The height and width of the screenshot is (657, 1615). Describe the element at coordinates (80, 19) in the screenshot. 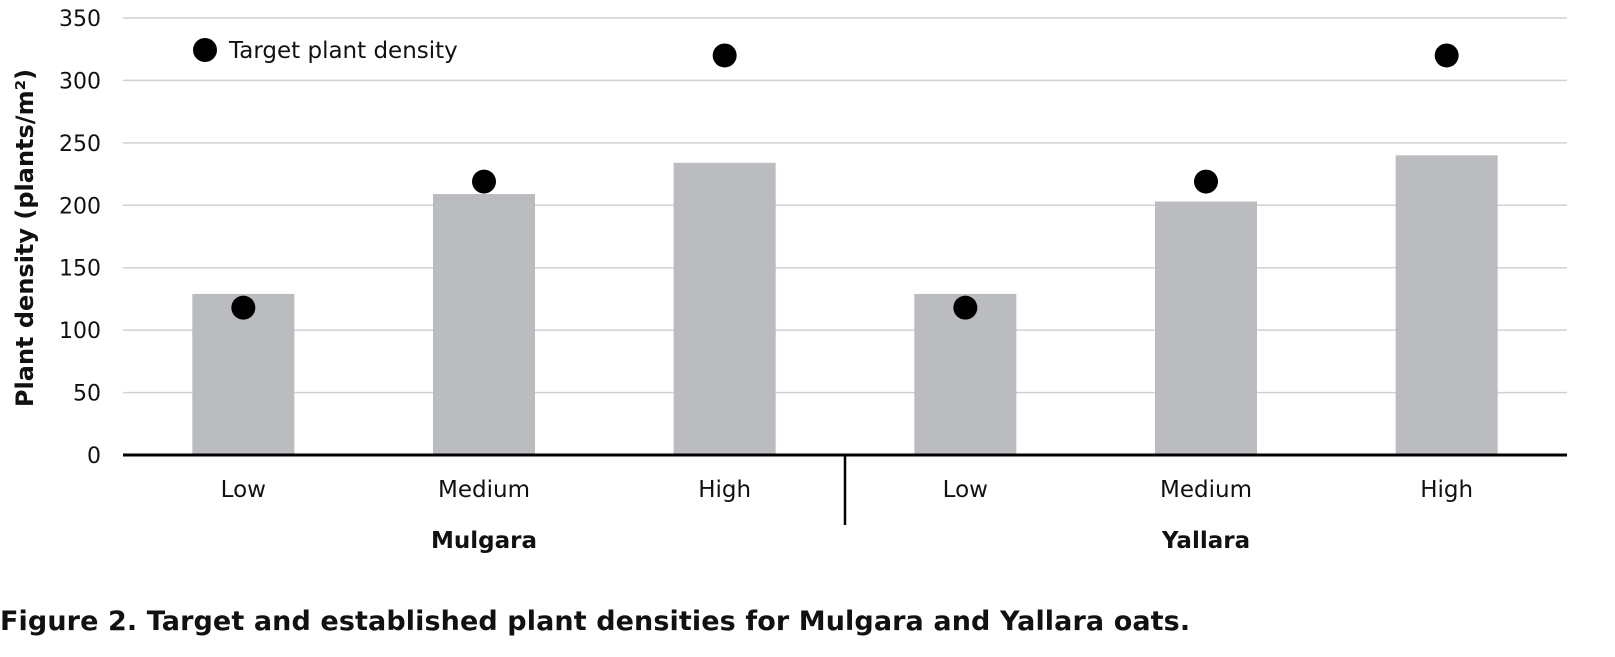

I see `y-tick-label: 350` at that location.